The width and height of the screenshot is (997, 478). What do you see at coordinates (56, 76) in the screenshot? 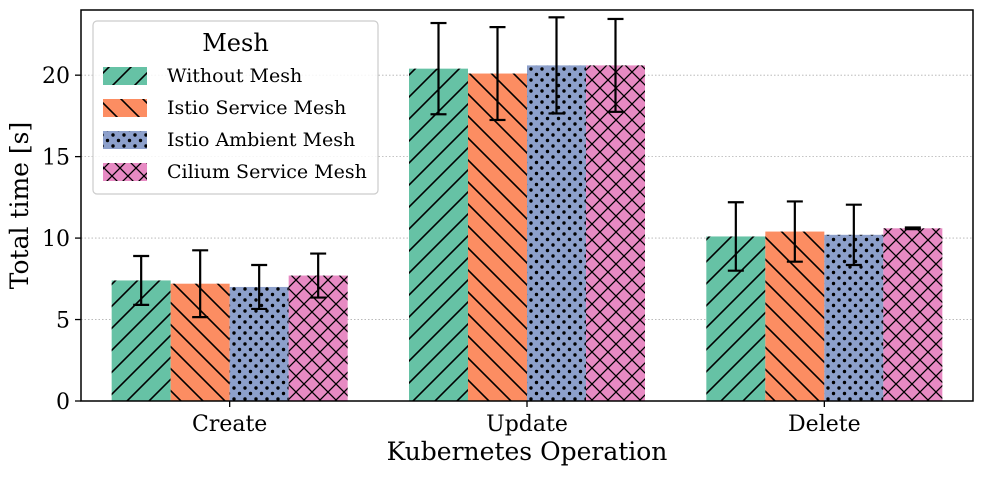
I see `y-tick-label: 20` at bounding box center [56, 76].